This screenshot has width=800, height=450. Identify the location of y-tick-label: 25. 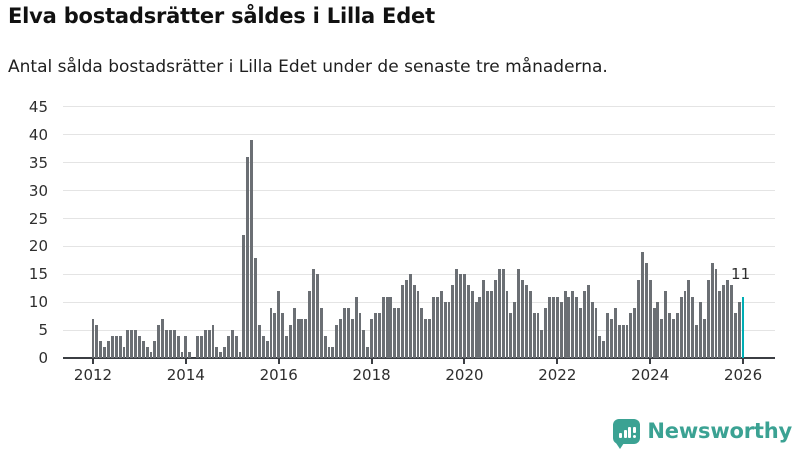
(38, 218).